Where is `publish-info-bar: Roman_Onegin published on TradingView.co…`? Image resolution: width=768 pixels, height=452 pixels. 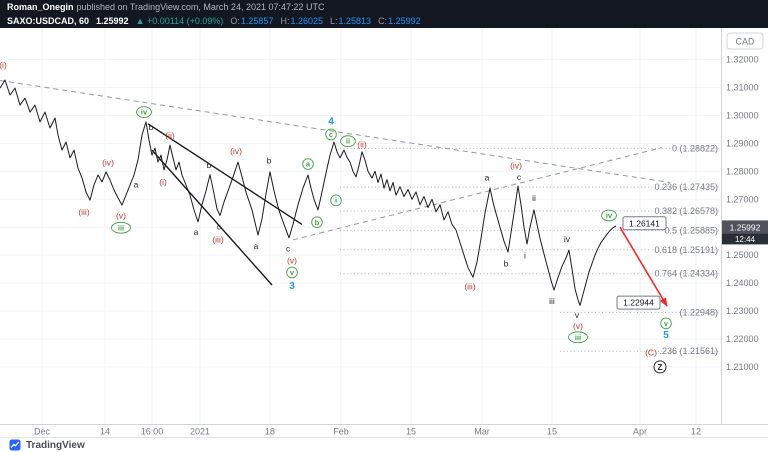 publish-info-bar: Roman_Onegin published on TradingView.co… is located at coordinates (384, 7).